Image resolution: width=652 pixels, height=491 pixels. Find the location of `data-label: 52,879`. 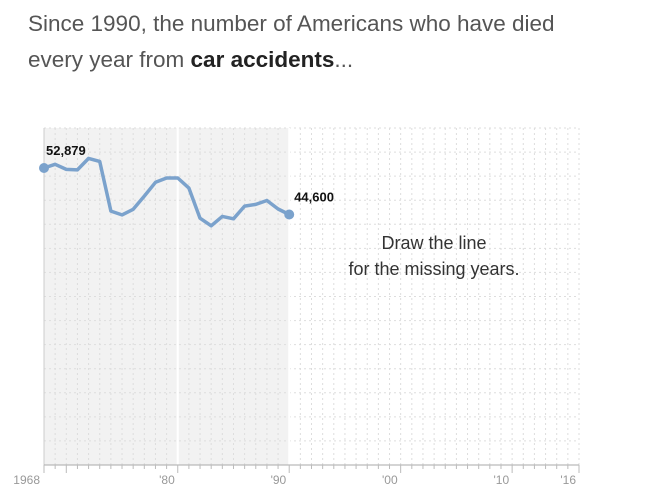

data-label: 52,879 is located at coordinates (66, 150).